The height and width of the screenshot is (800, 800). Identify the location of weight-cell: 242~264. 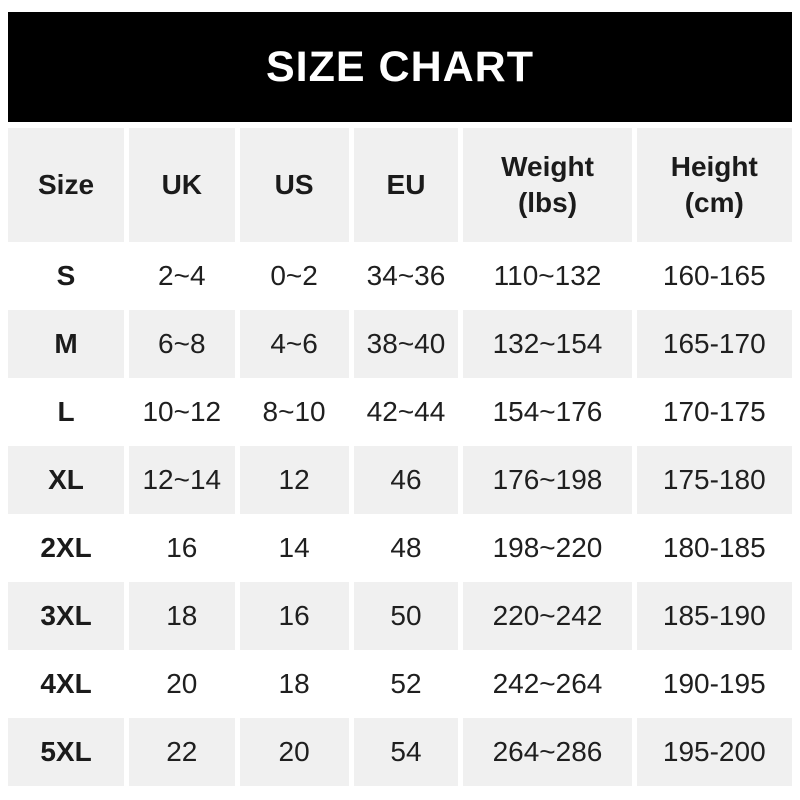
(544, 684).